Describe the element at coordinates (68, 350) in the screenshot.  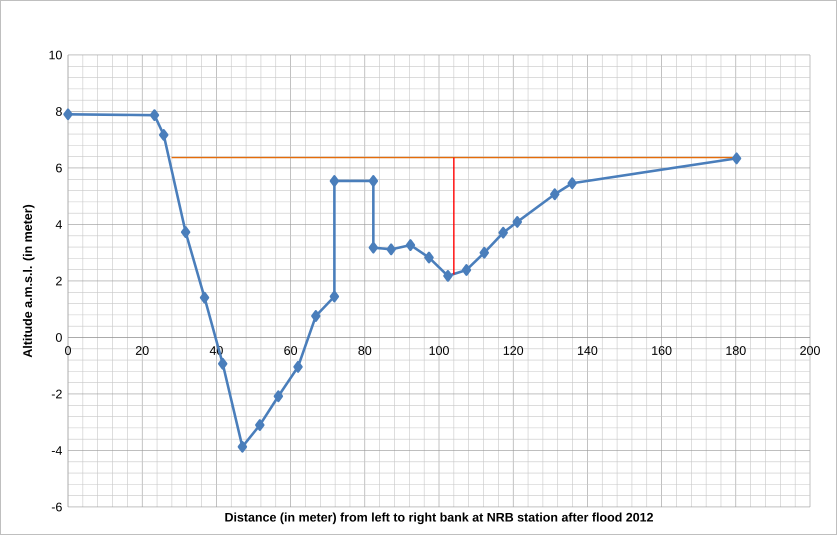
I see `x-tick-label: 0` at that location.